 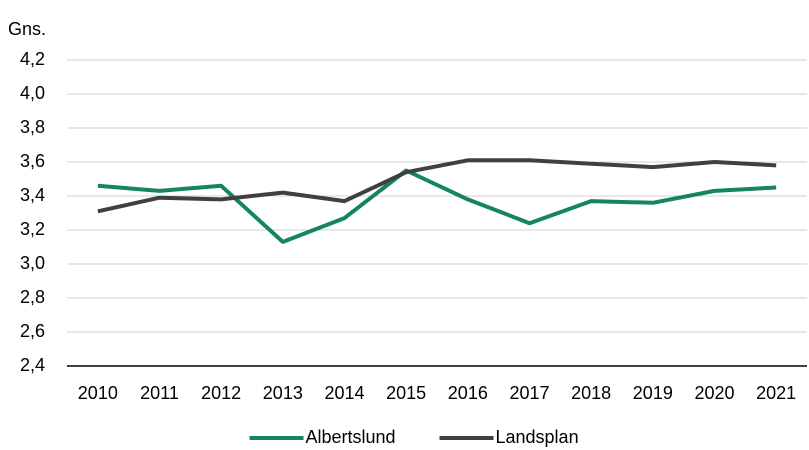 I want to click on x-tick-label: 2021, so click(x=776, y=393).